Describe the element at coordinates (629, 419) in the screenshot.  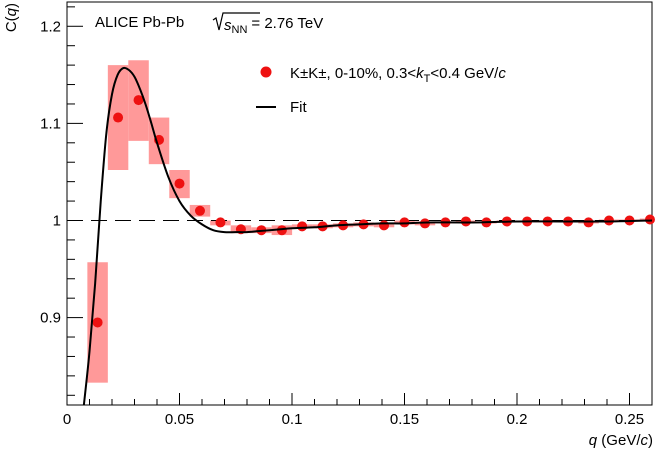
I see `x-tick-label: 0.25` at that location.